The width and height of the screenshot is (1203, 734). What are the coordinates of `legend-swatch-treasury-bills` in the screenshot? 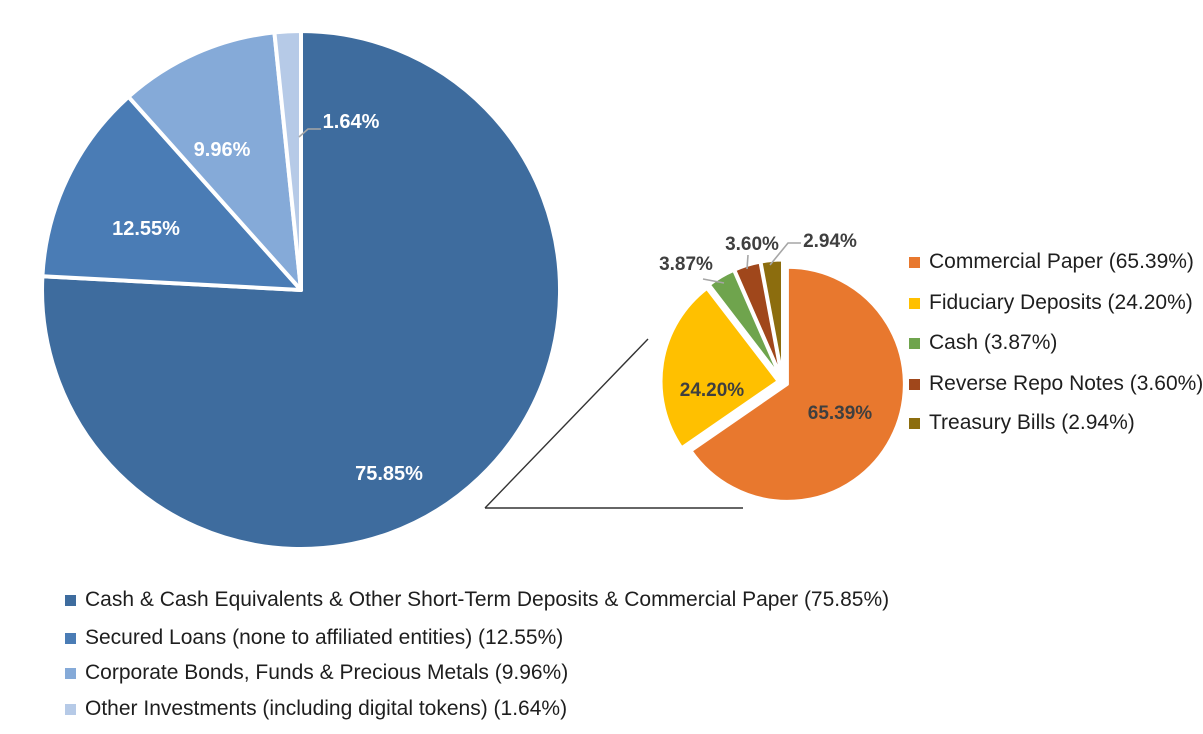 It's located at (914, 423).